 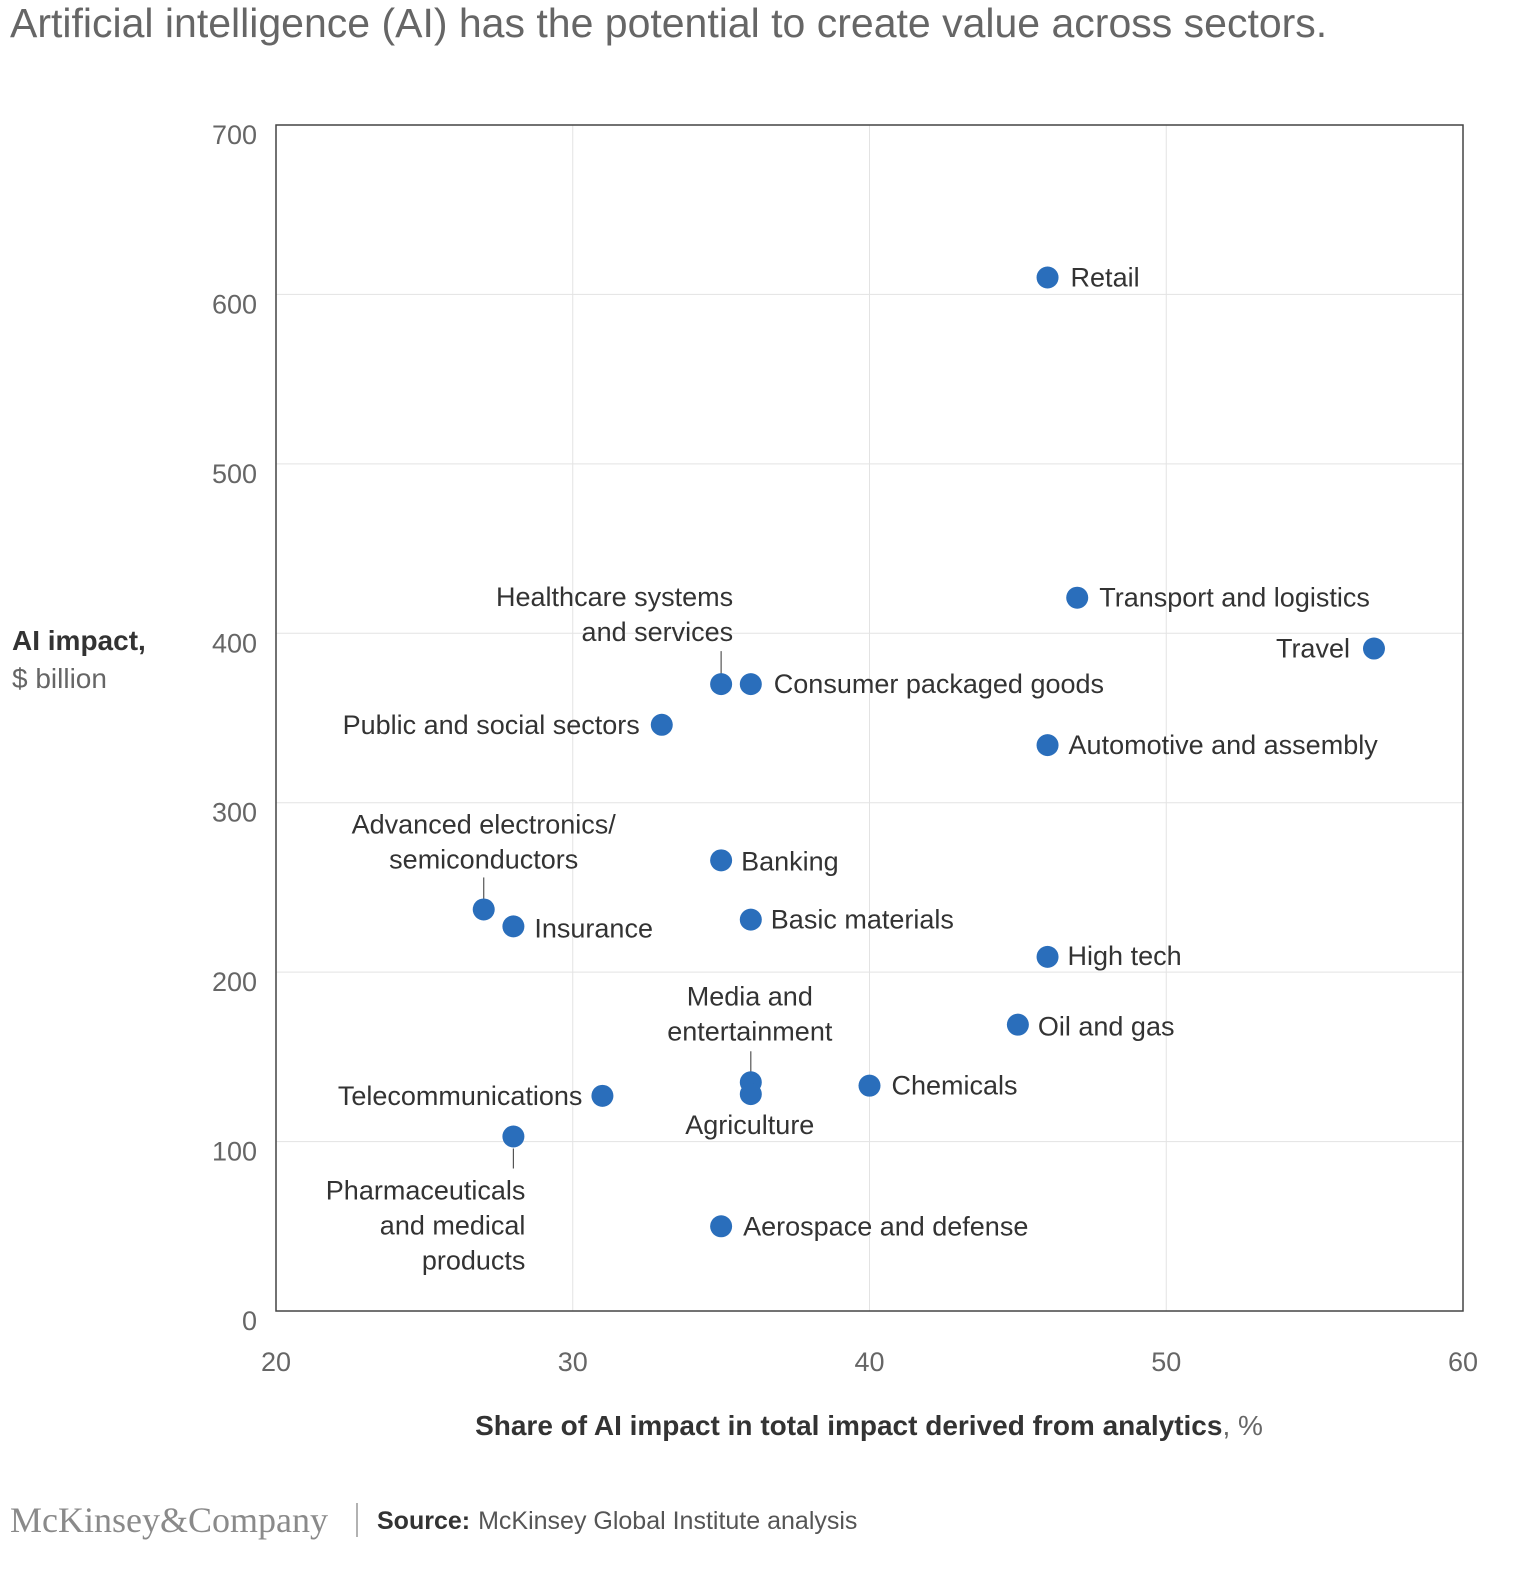 I want to click on data-point-group: Retail, so click(x=1088, y=277).